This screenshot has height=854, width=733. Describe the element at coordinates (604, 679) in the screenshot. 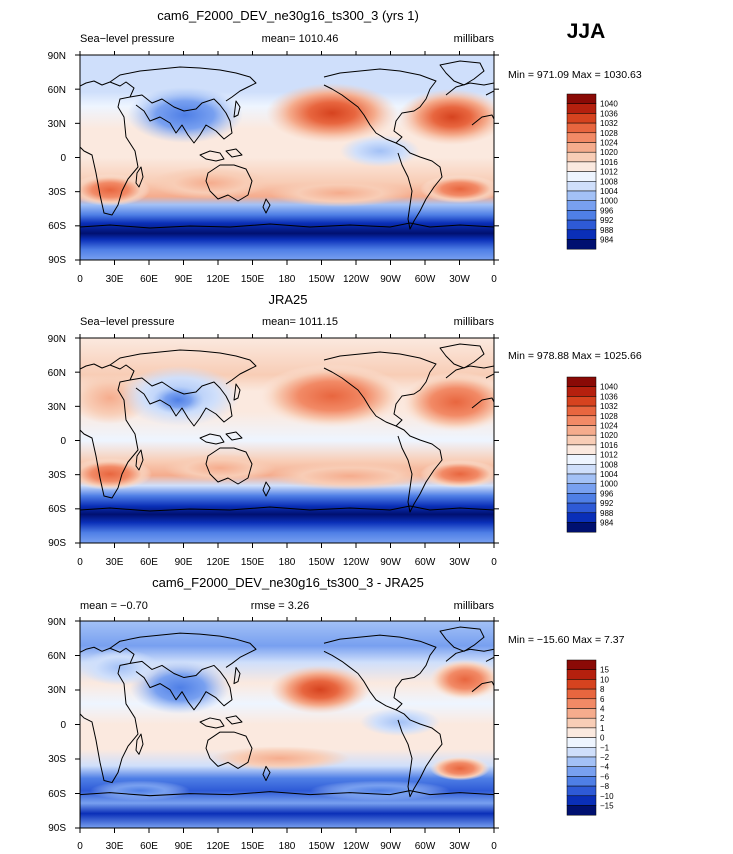

I see `colorbar-label: 10` at that location.